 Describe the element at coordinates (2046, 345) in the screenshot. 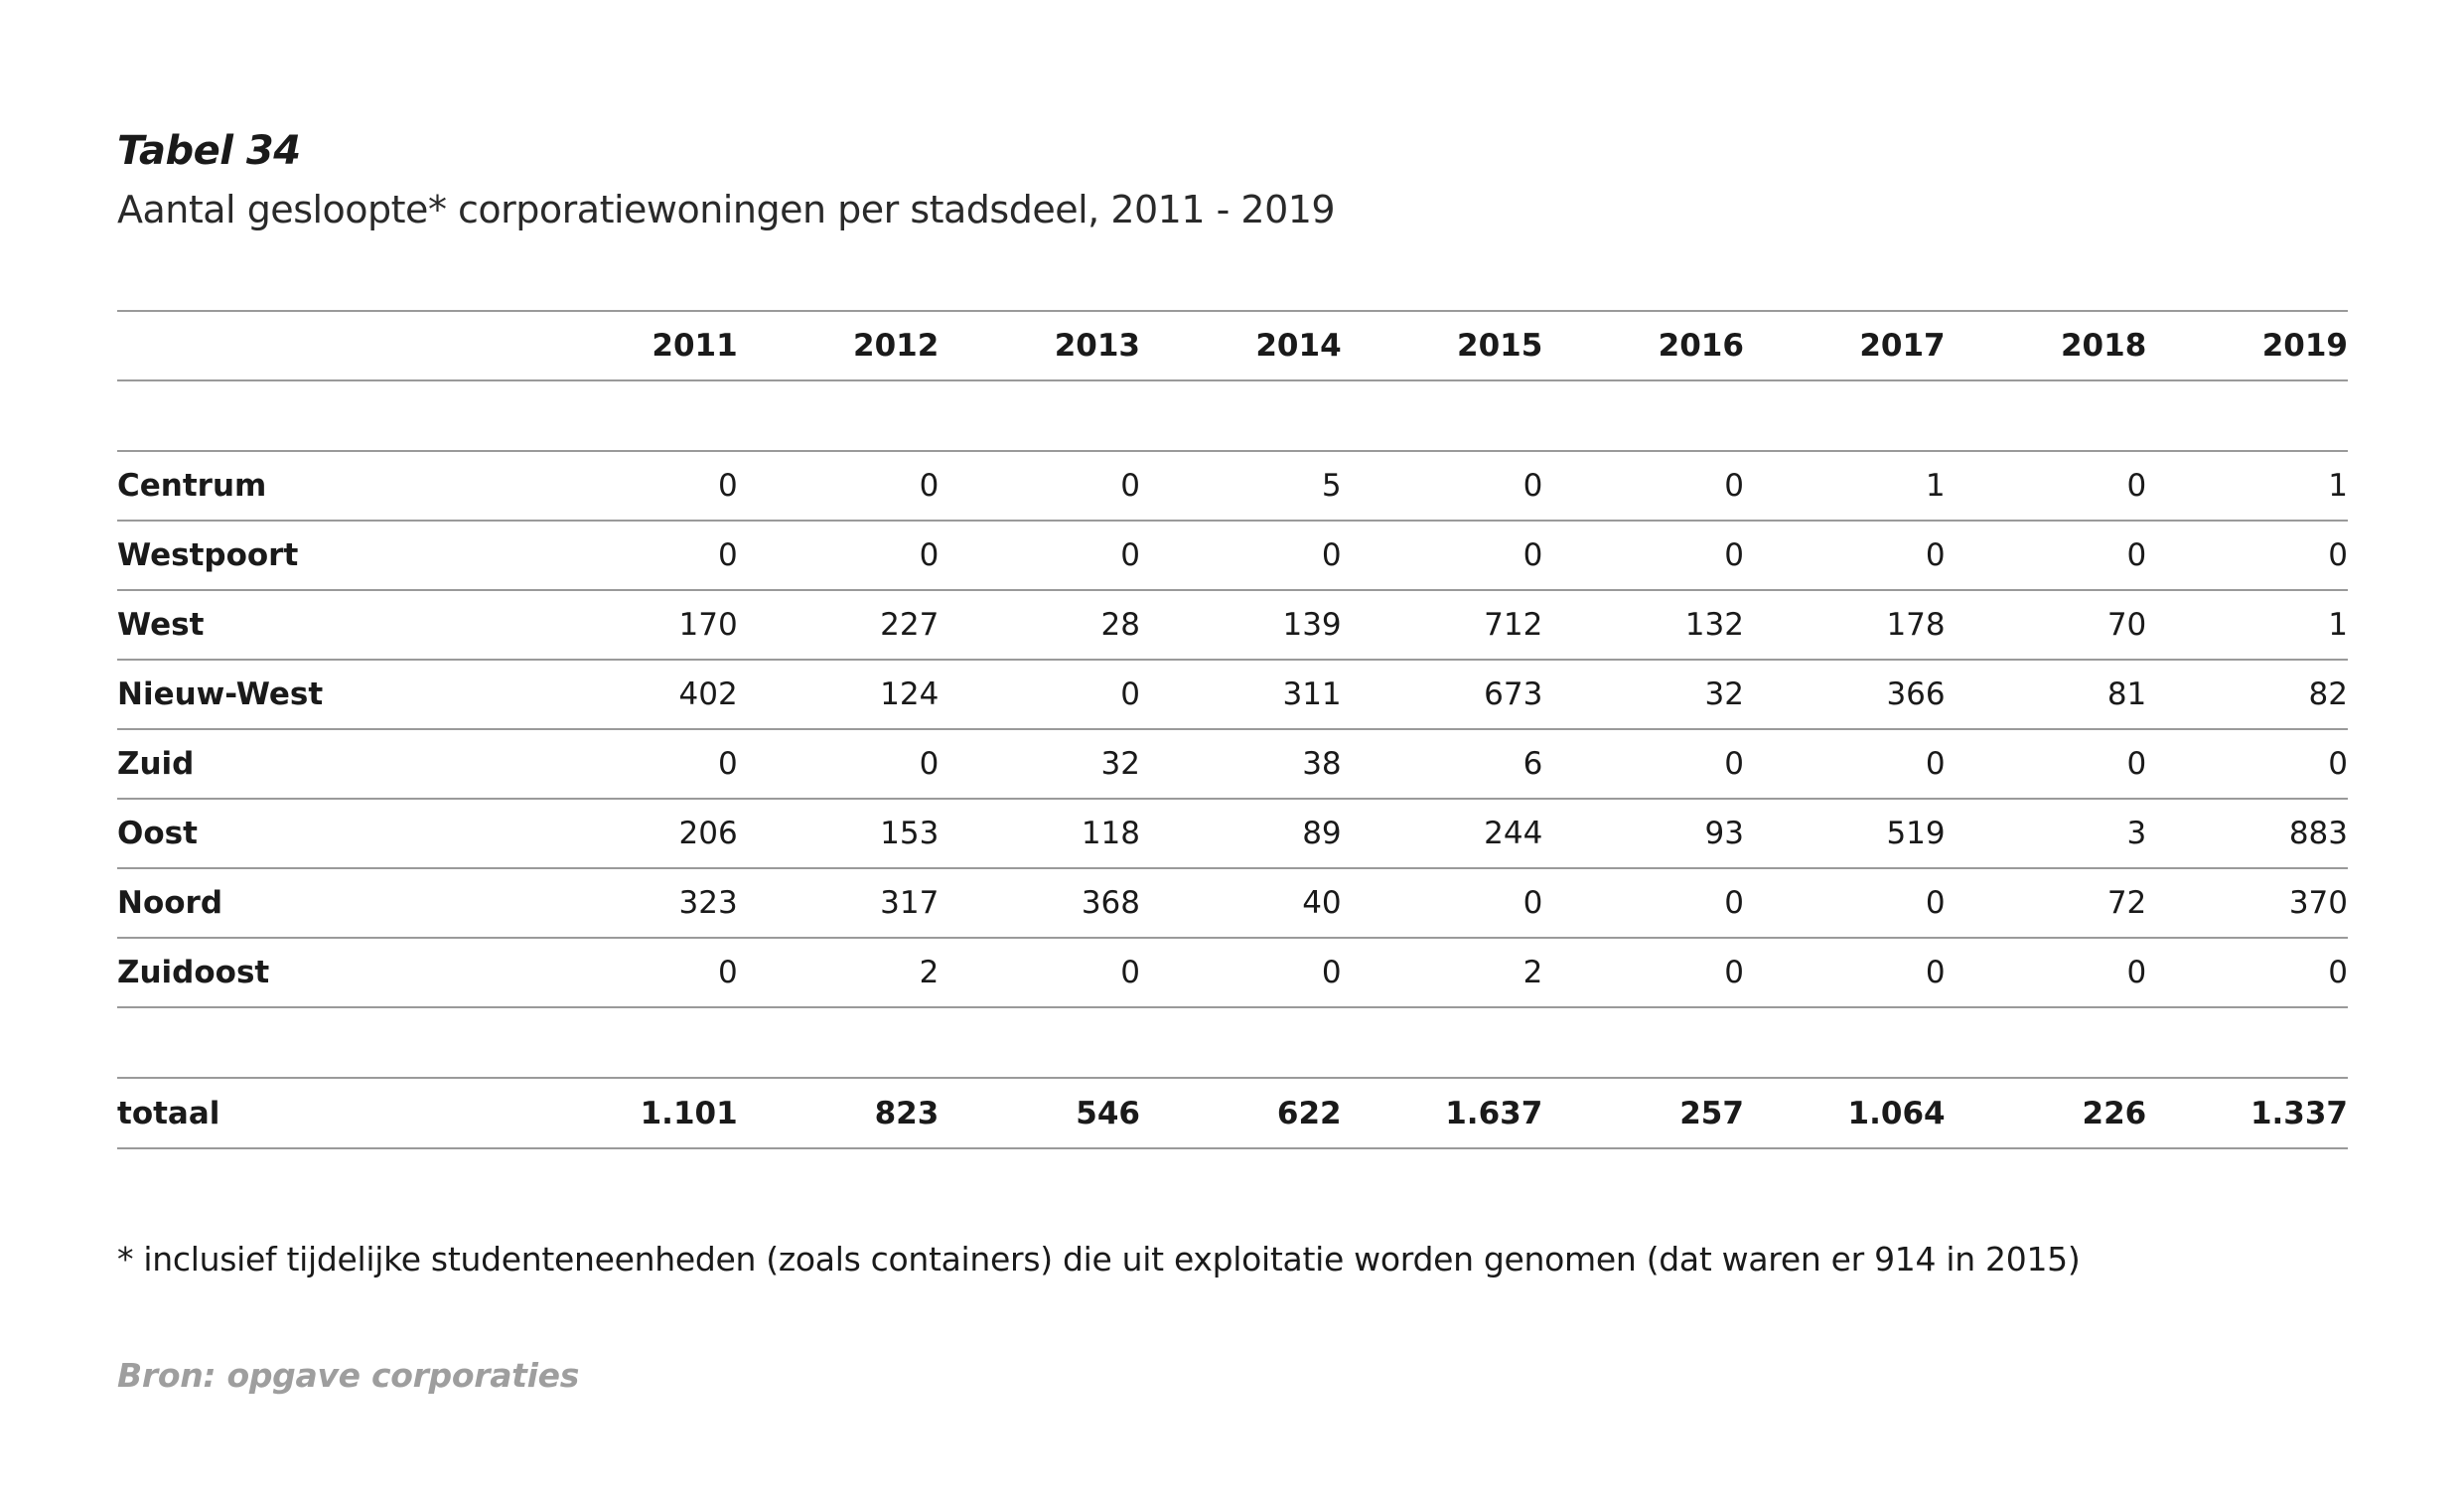

I see `header-year: 2018` at that location.